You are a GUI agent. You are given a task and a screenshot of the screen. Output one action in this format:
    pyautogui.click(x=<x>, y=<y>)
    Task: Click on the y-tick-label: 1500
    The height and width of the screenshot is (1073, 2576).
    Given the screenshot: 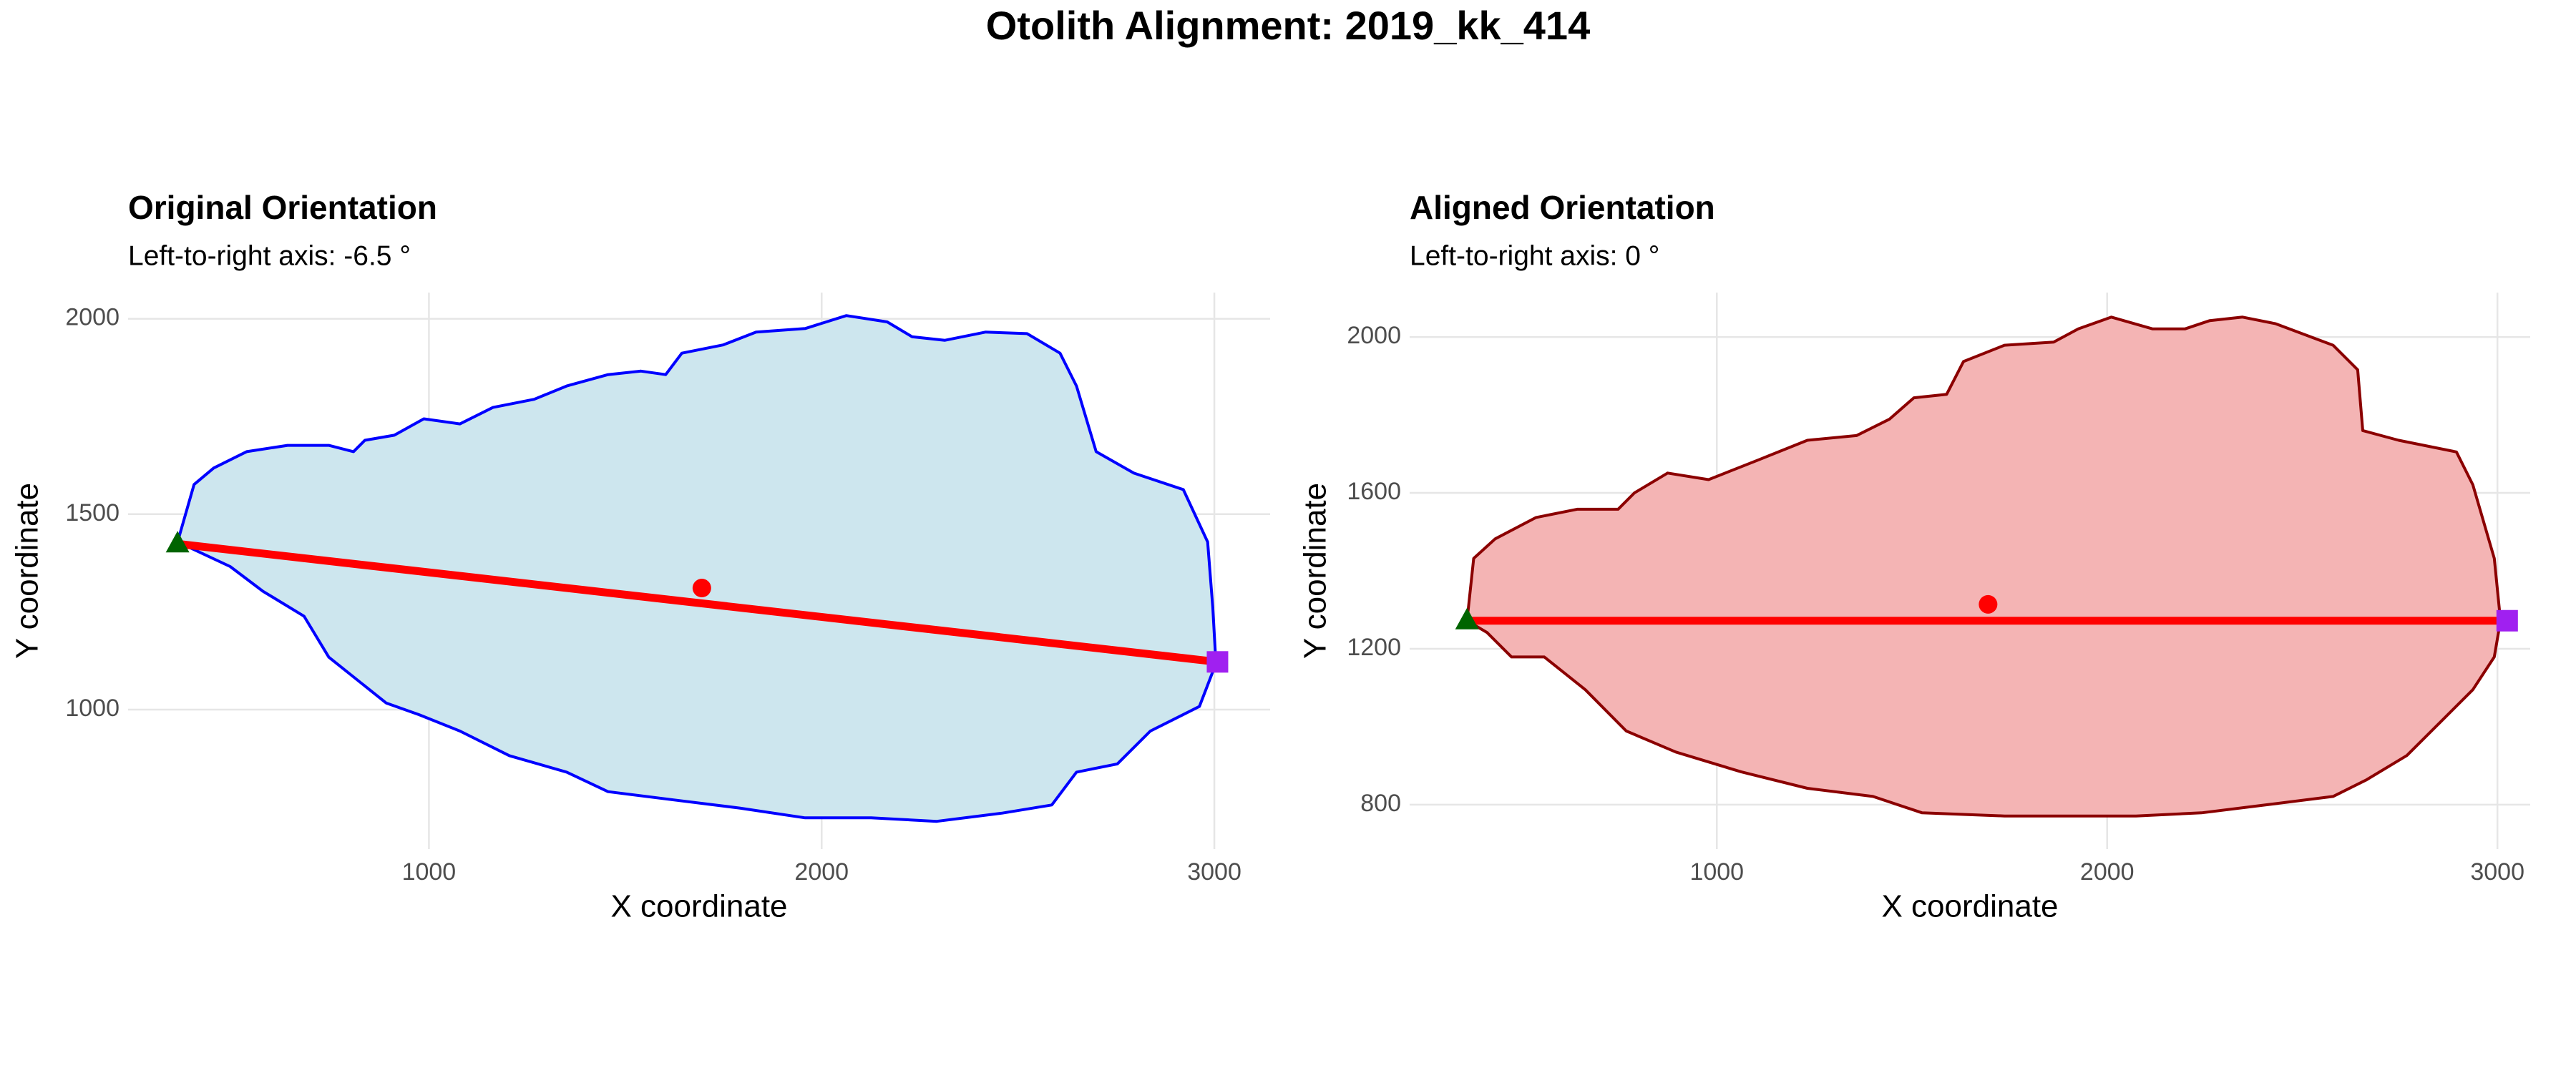 What is the action you would take?
    pyautogui.click(x=92, y=512)
    